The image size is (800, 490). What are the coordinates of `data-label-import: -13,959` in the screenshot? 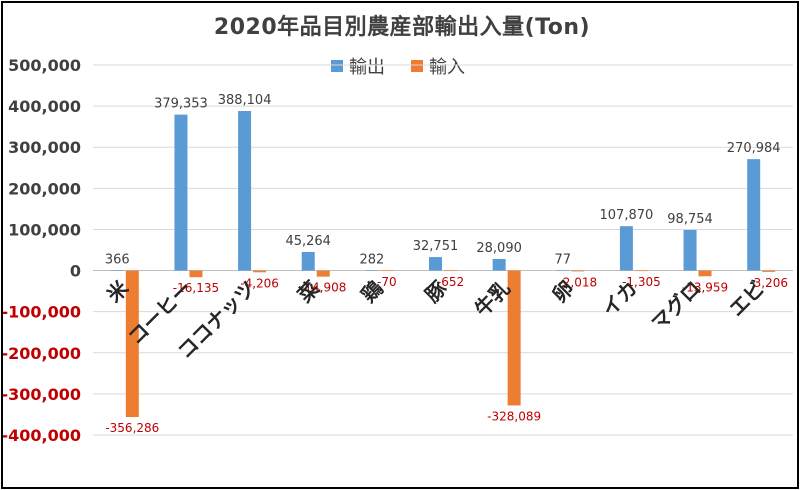 It's located at (705, 287).